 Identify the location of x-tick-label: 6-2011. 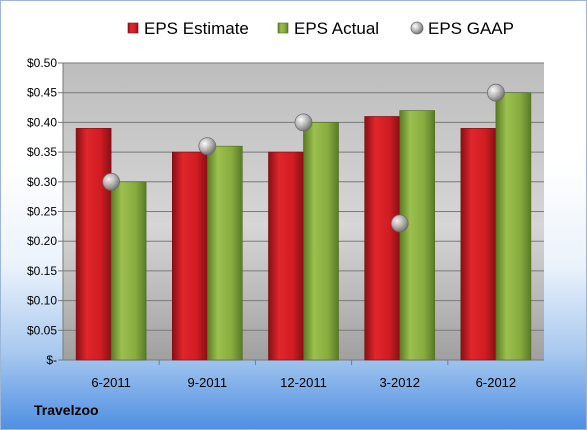
(111, 382).